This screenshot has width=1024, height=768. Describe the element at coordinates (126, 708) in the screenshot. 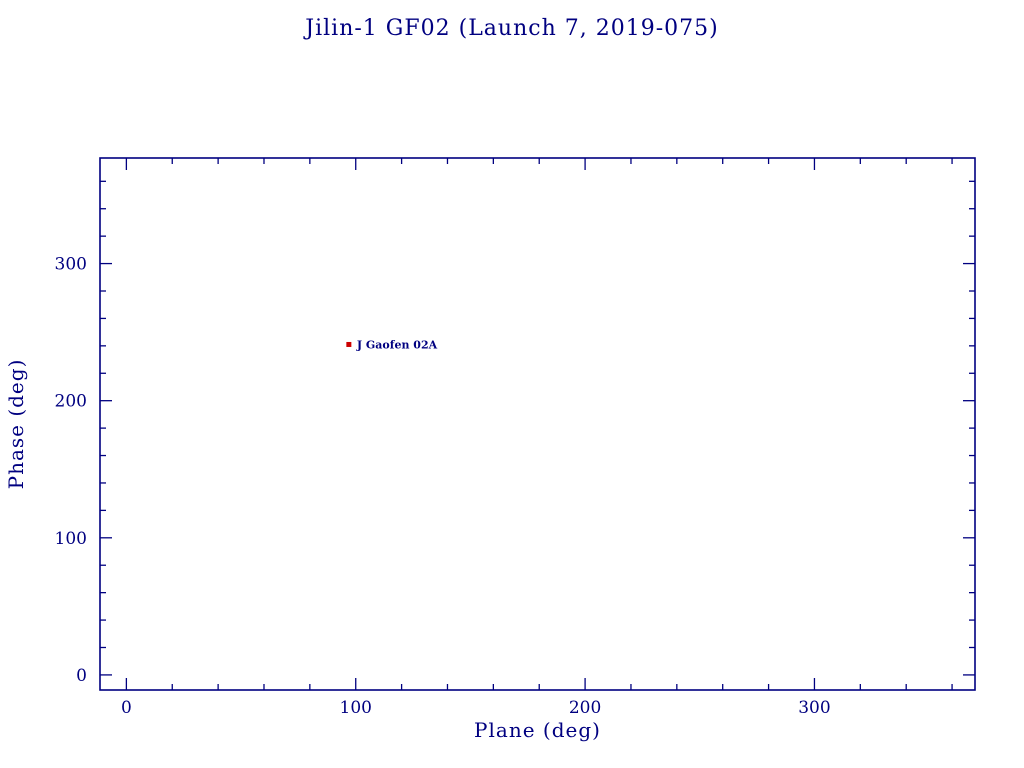

I see `x-tick-label: 0` at that location.